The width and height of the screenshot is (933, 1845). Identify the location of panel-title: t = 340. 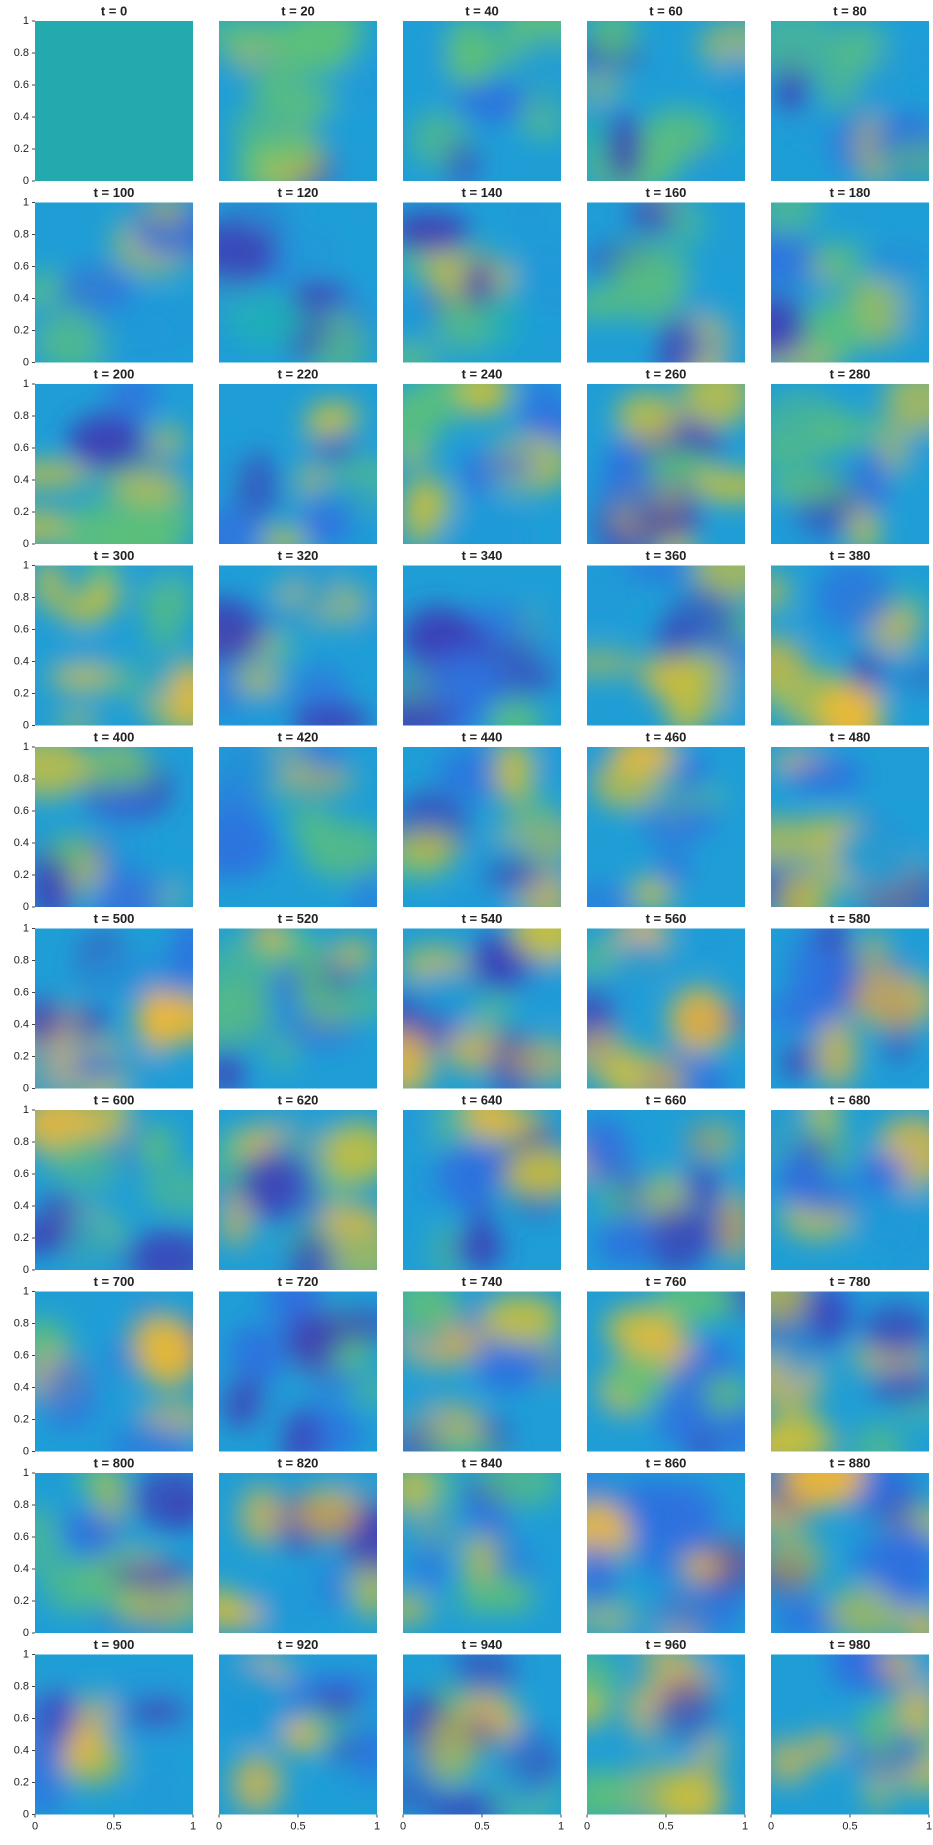
(482, 555).